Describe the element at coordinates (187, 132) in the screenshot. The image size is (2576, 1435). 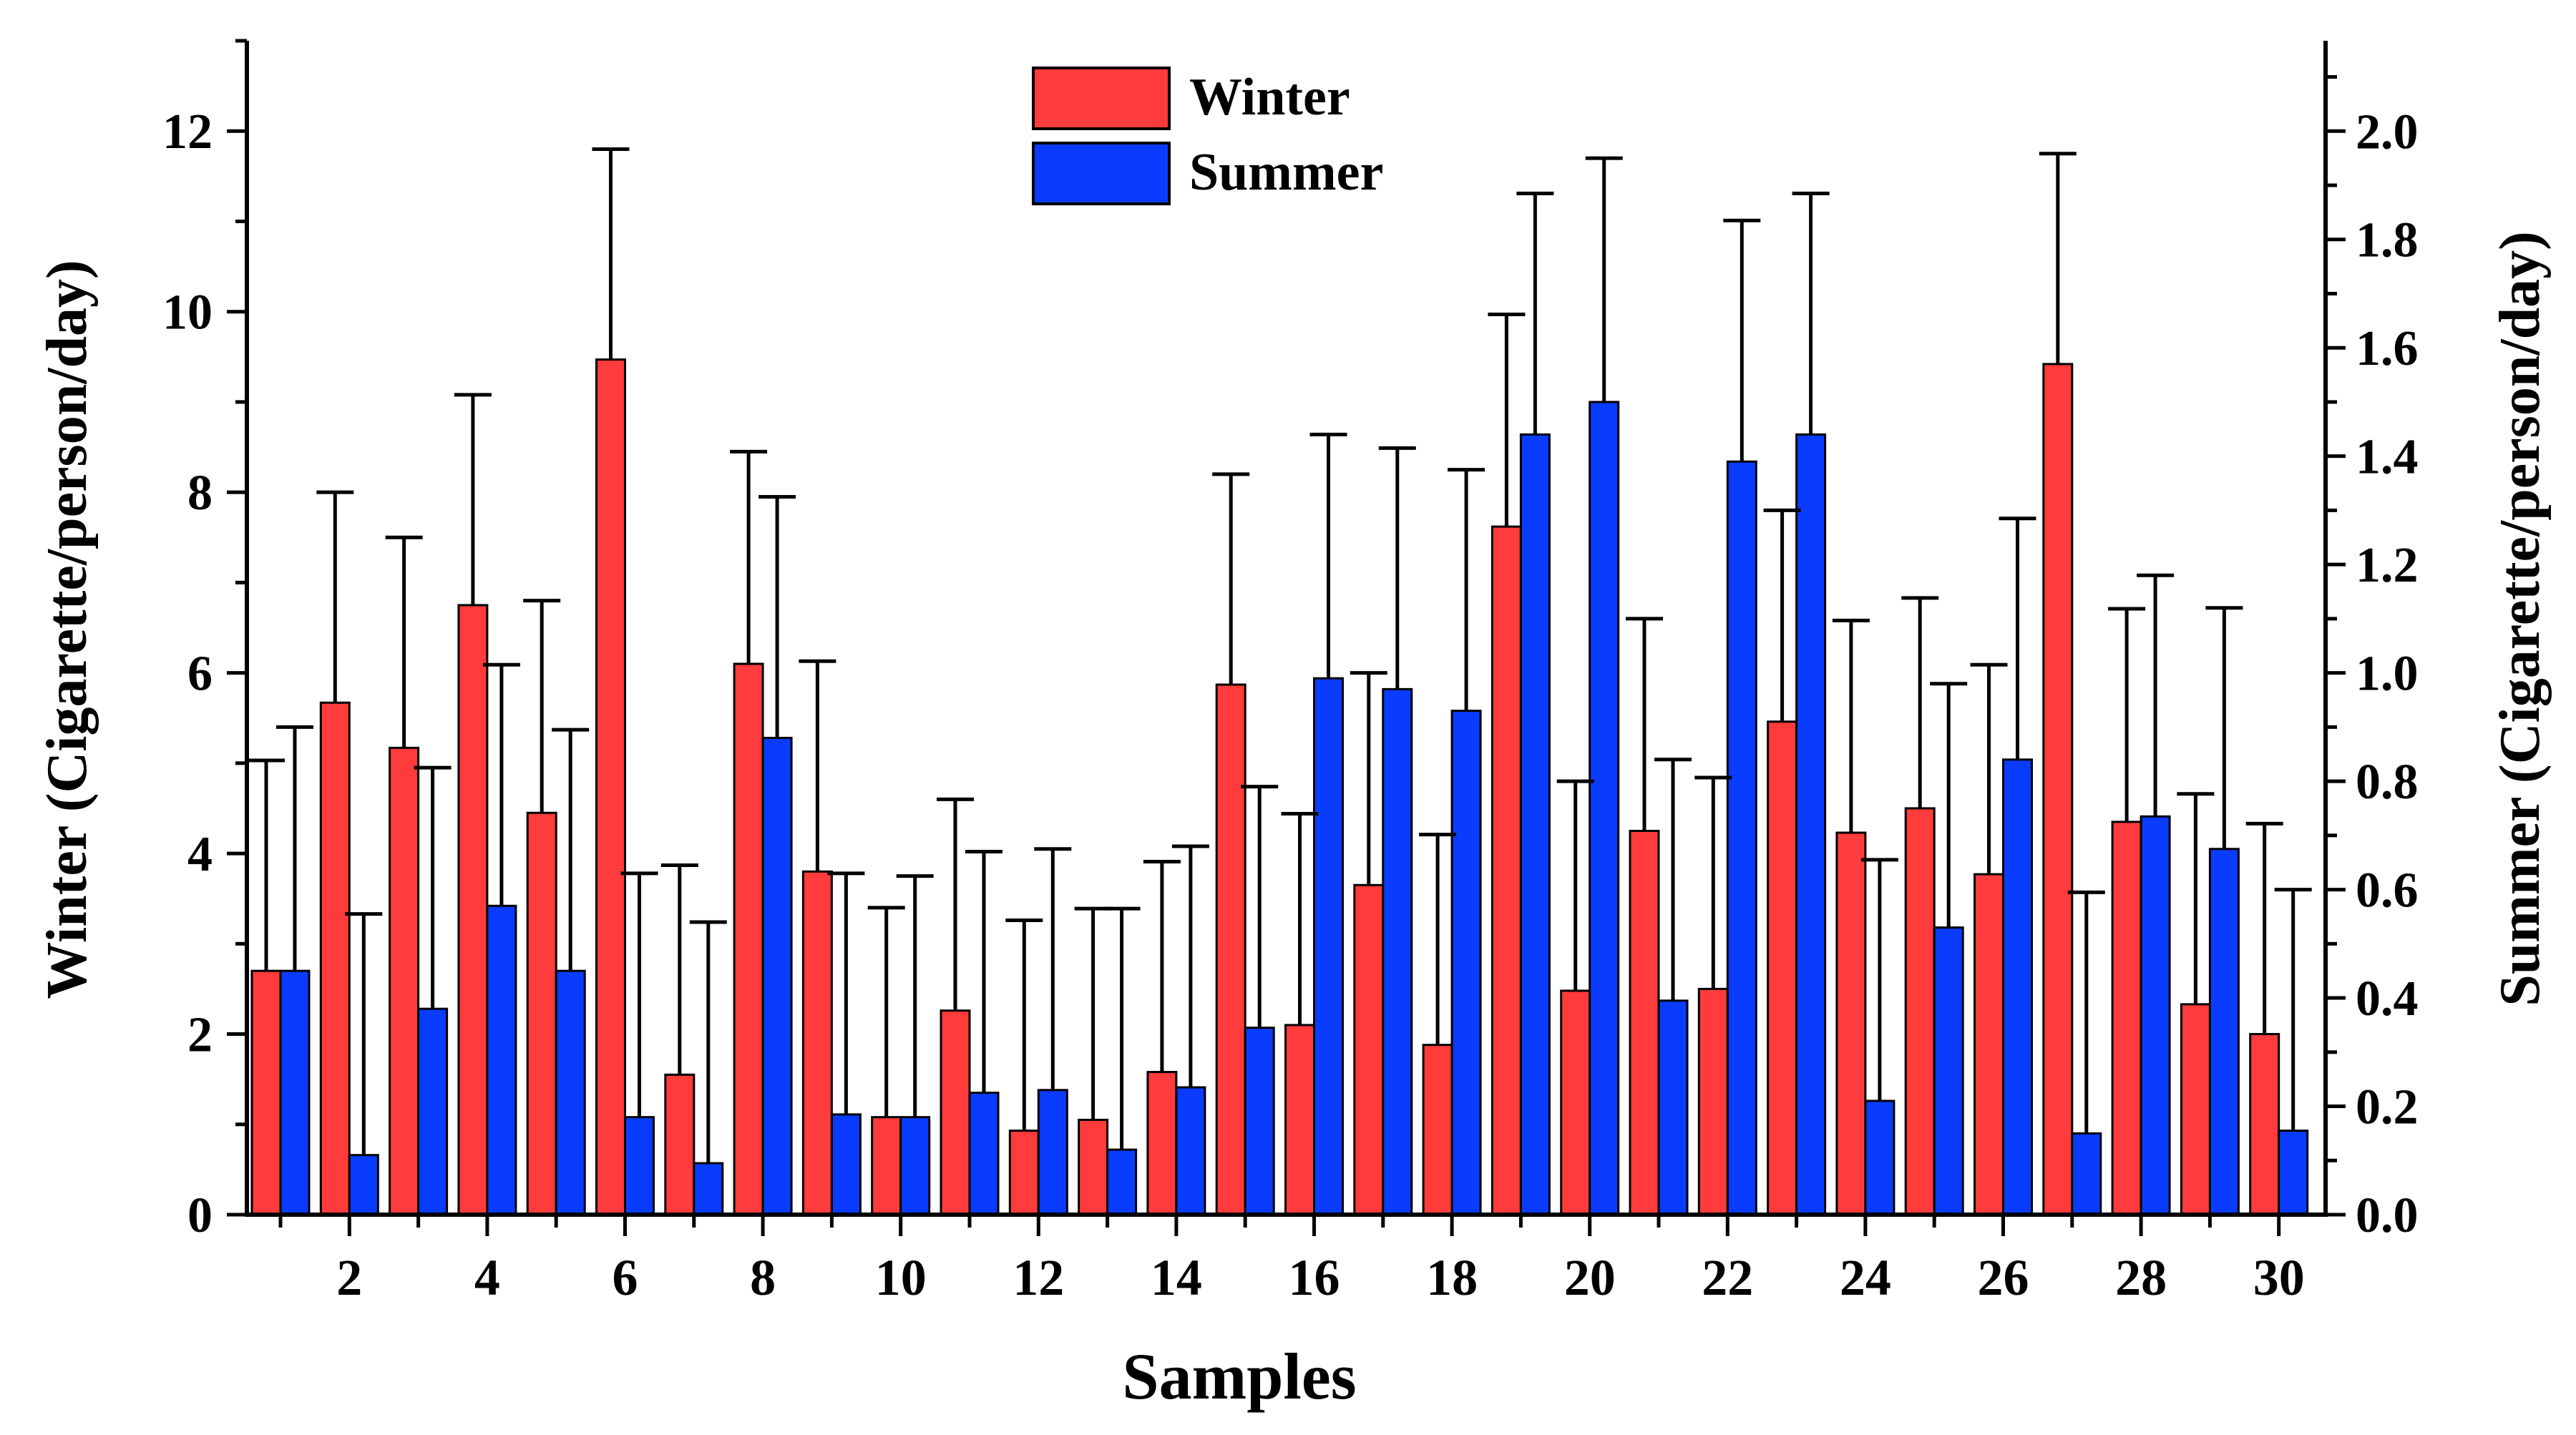
I see `y-tick-label-left: 12` at that location.